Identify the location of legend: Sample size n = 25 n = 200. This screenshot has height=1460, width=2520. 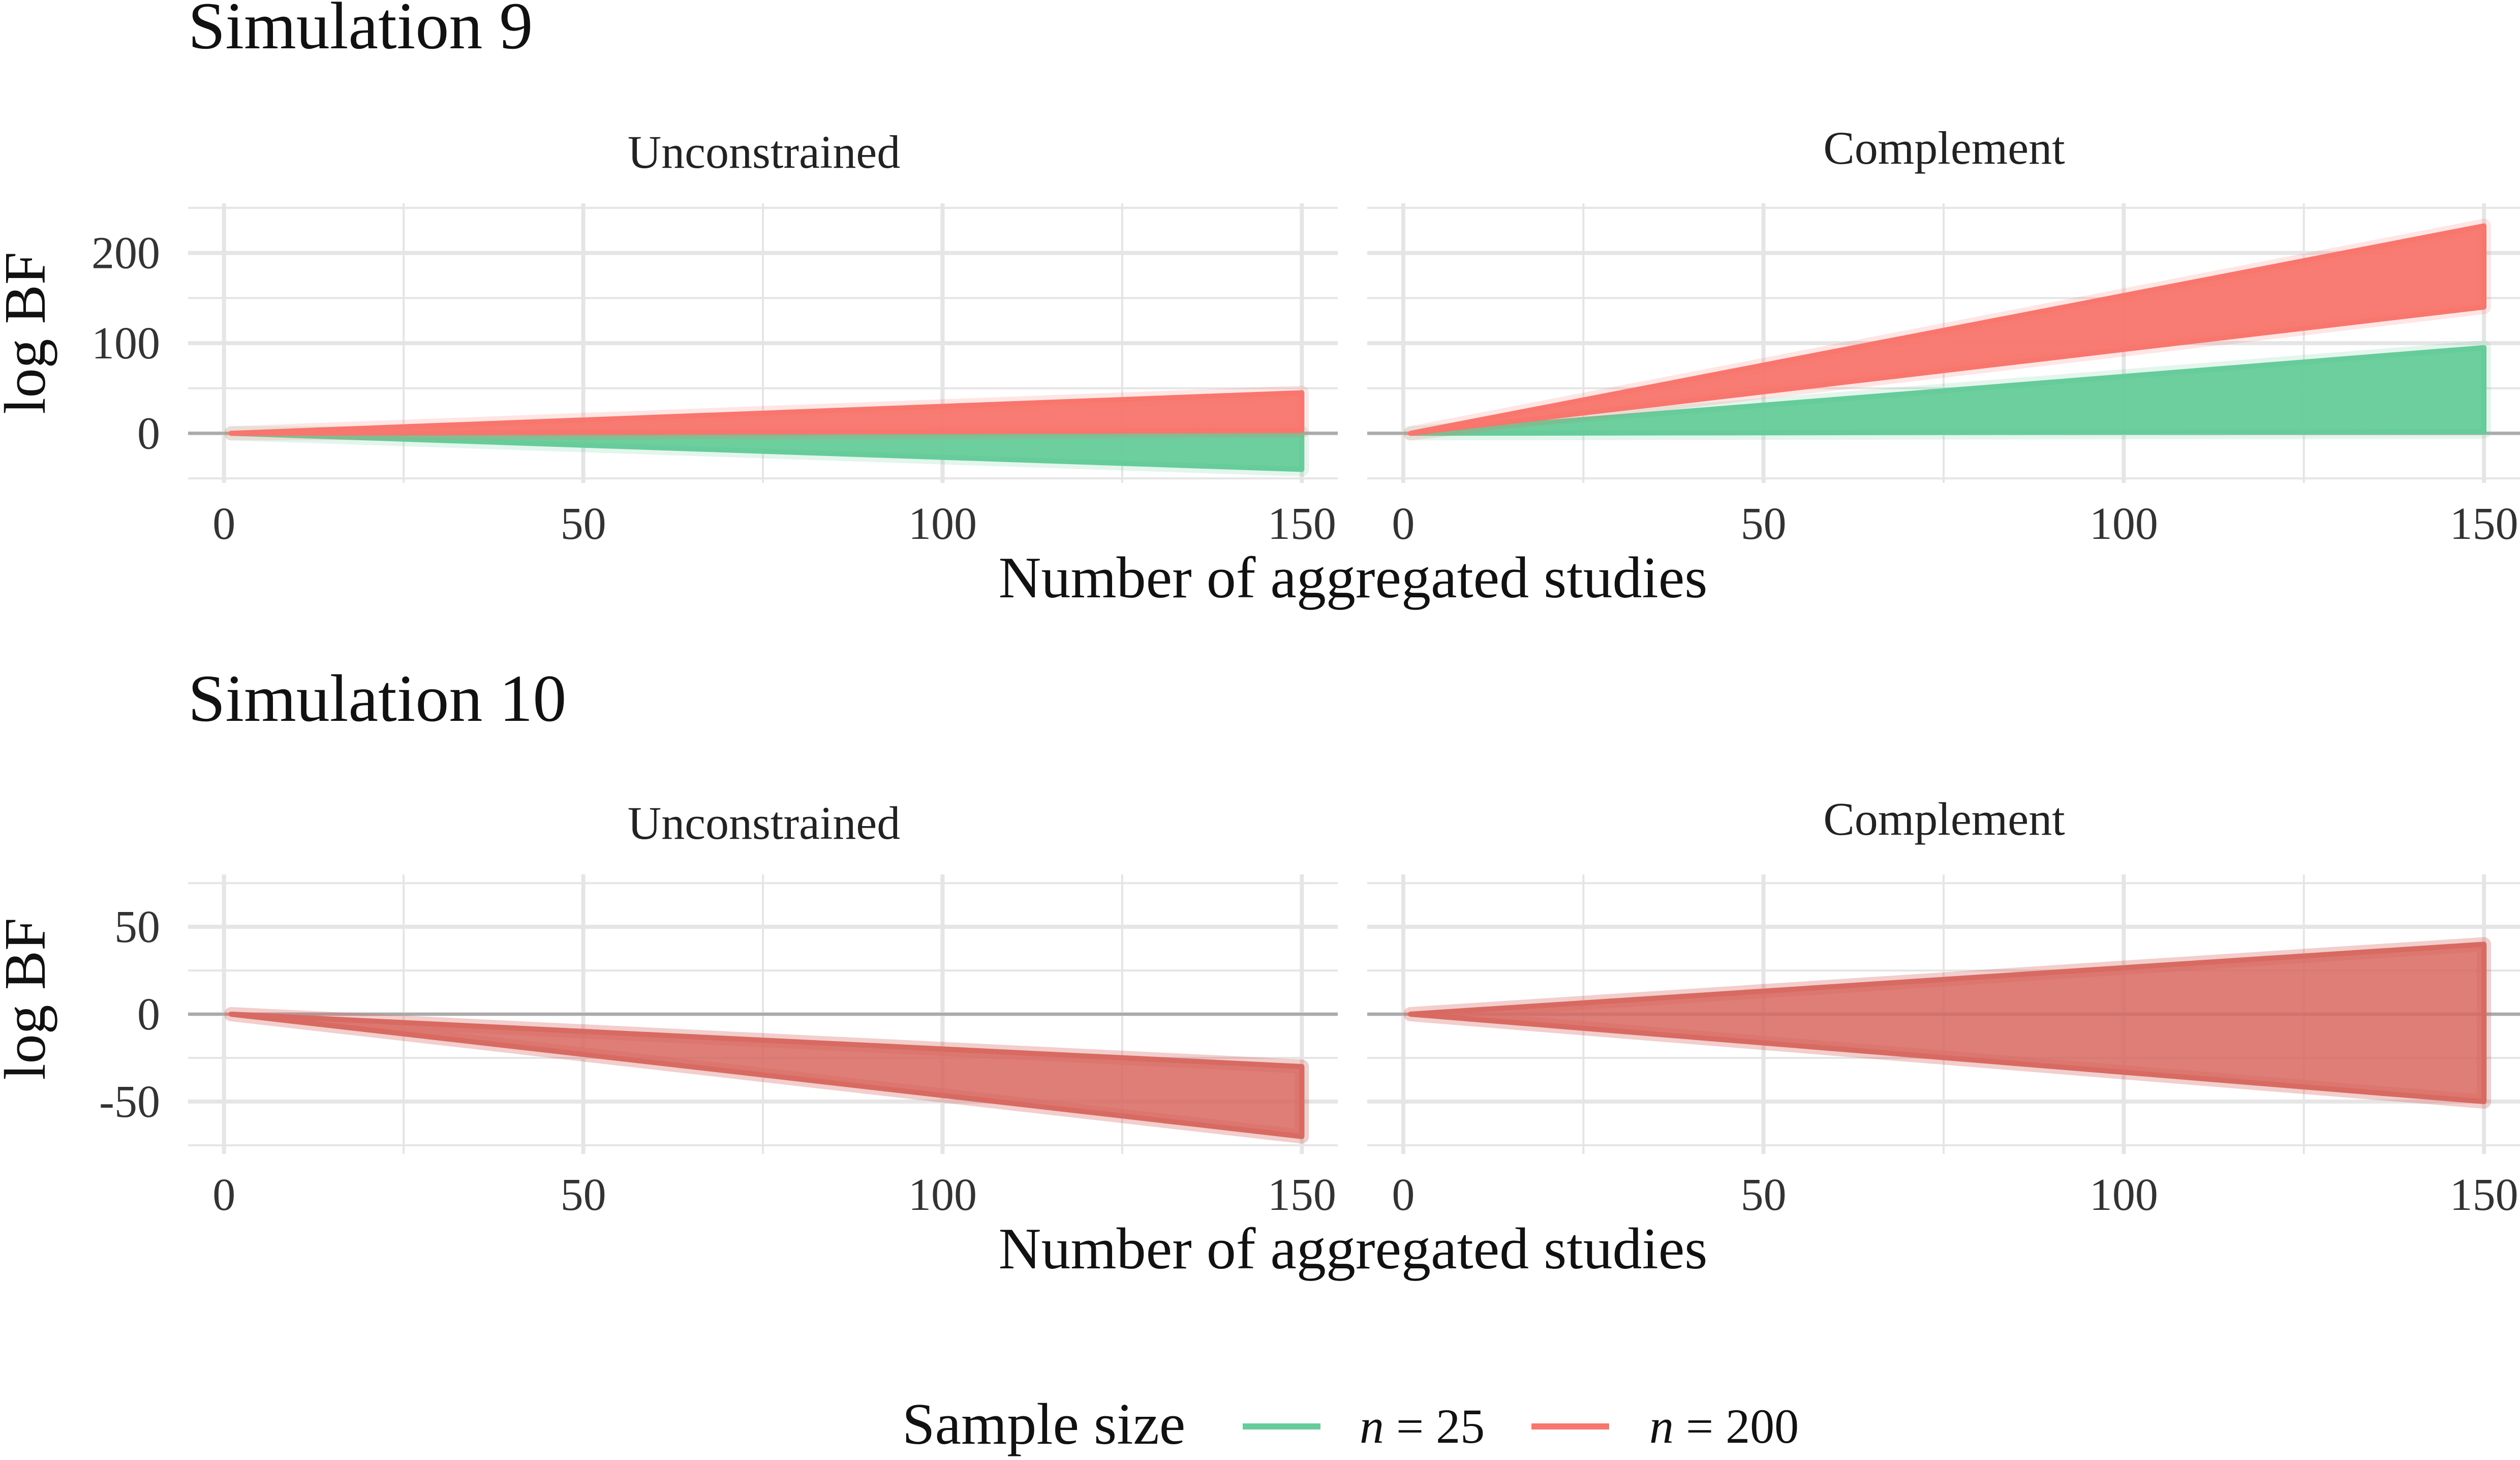
(1350, 1424).